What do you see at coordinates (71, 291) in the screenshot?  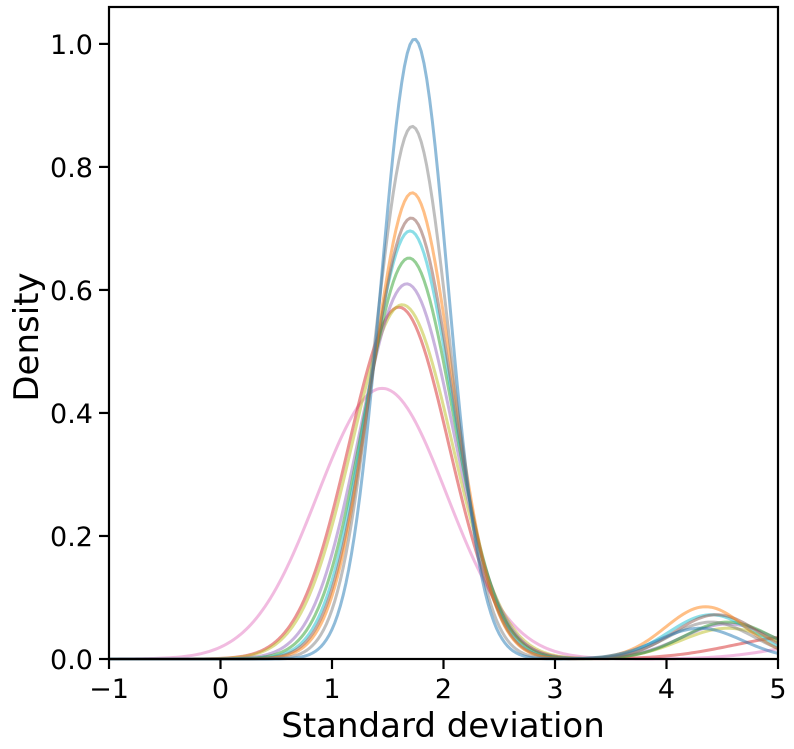 I see `y-tick-label: 0.6` at bounding box center [71, 291].